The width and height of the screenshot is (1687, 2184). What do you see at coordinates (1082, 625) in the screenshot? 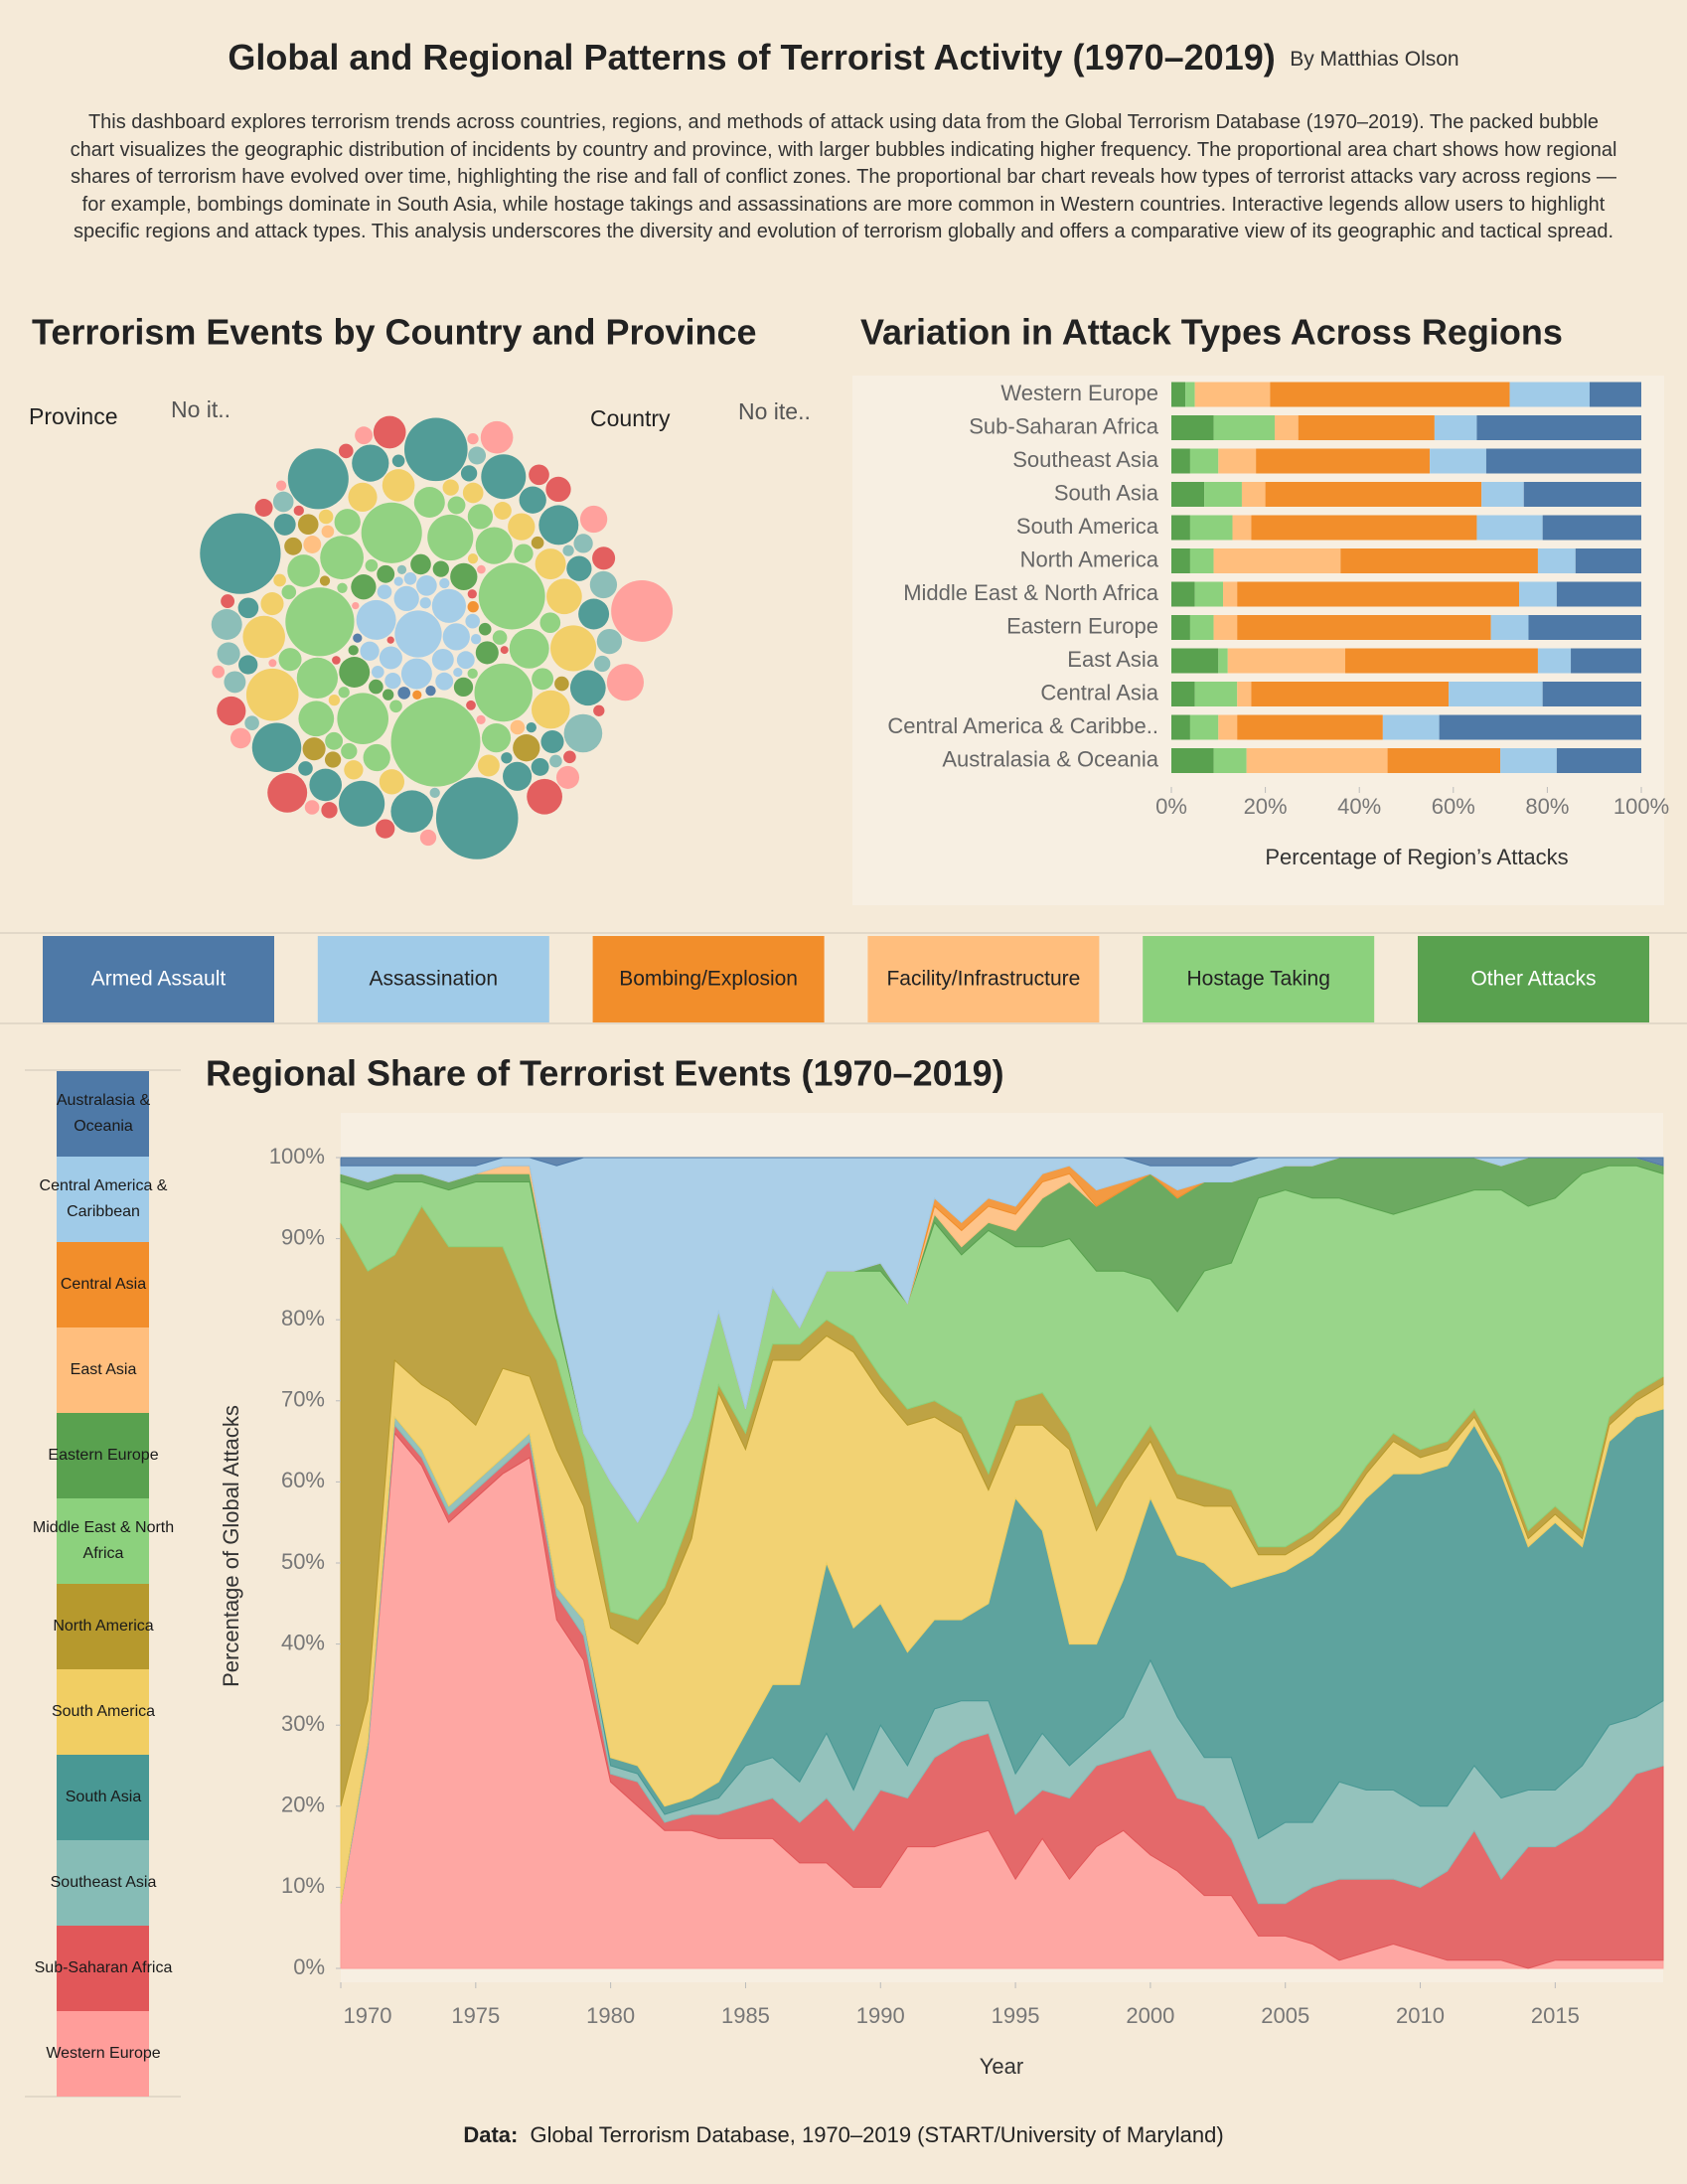
I see `y-tick-label: Eastern Europe` at bounding box center [1082, 625].